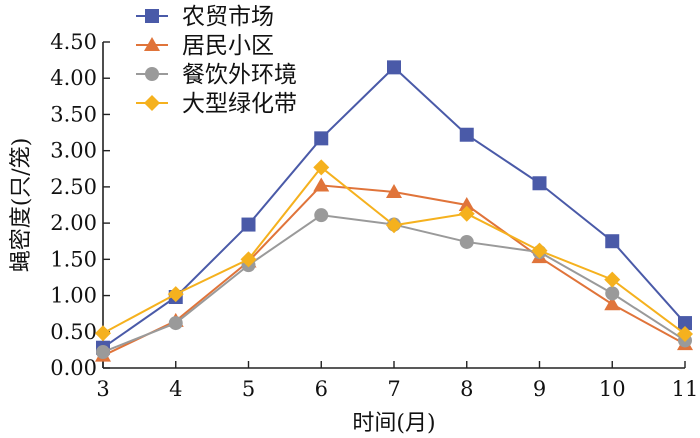 This screenshot has height=438, width=700. What do you see at coordinates (612, 389) in the screenshot?
I see `x-tick-label: 10` at bounding box center [612, 389].